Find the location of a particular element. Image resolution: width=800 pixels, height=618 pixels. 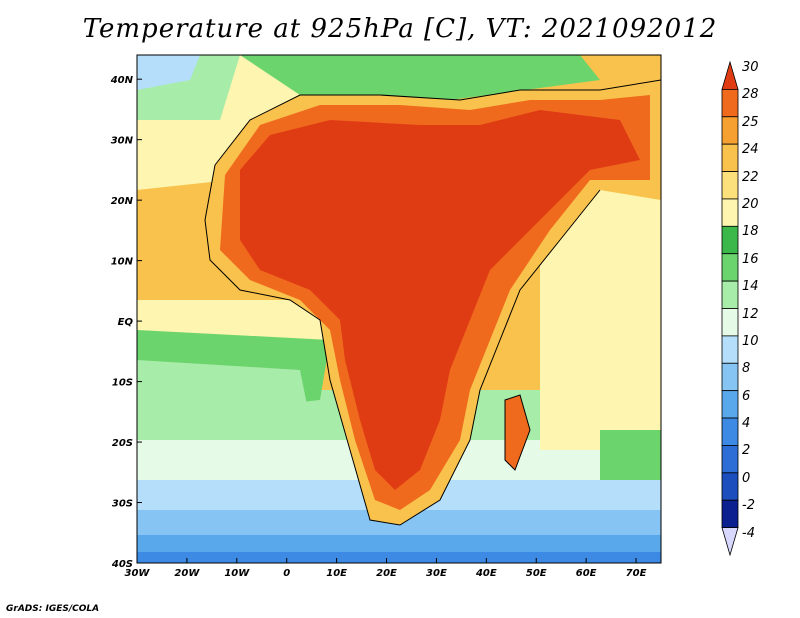

colorbar-label: 22 is located at coordinates (750, 177).